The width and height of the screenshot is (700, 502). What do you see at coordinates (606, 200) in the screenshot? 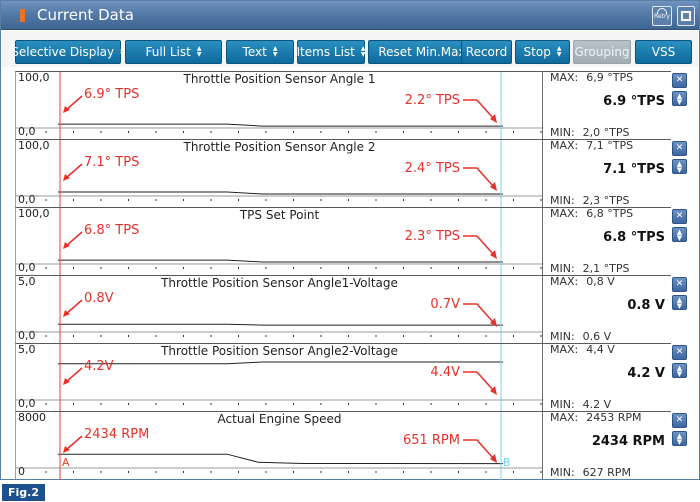
I see `min-value: 2,3 °TPS` at bounding box center [606, 200].